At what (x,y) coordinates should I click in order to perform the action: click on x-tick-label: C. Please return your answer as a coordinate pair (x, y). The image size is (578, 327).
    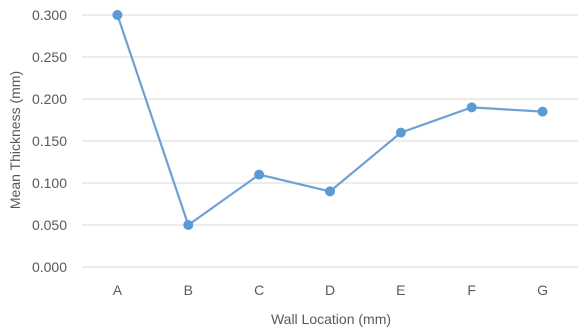
    Looking at the image, I should click on (259, 290).